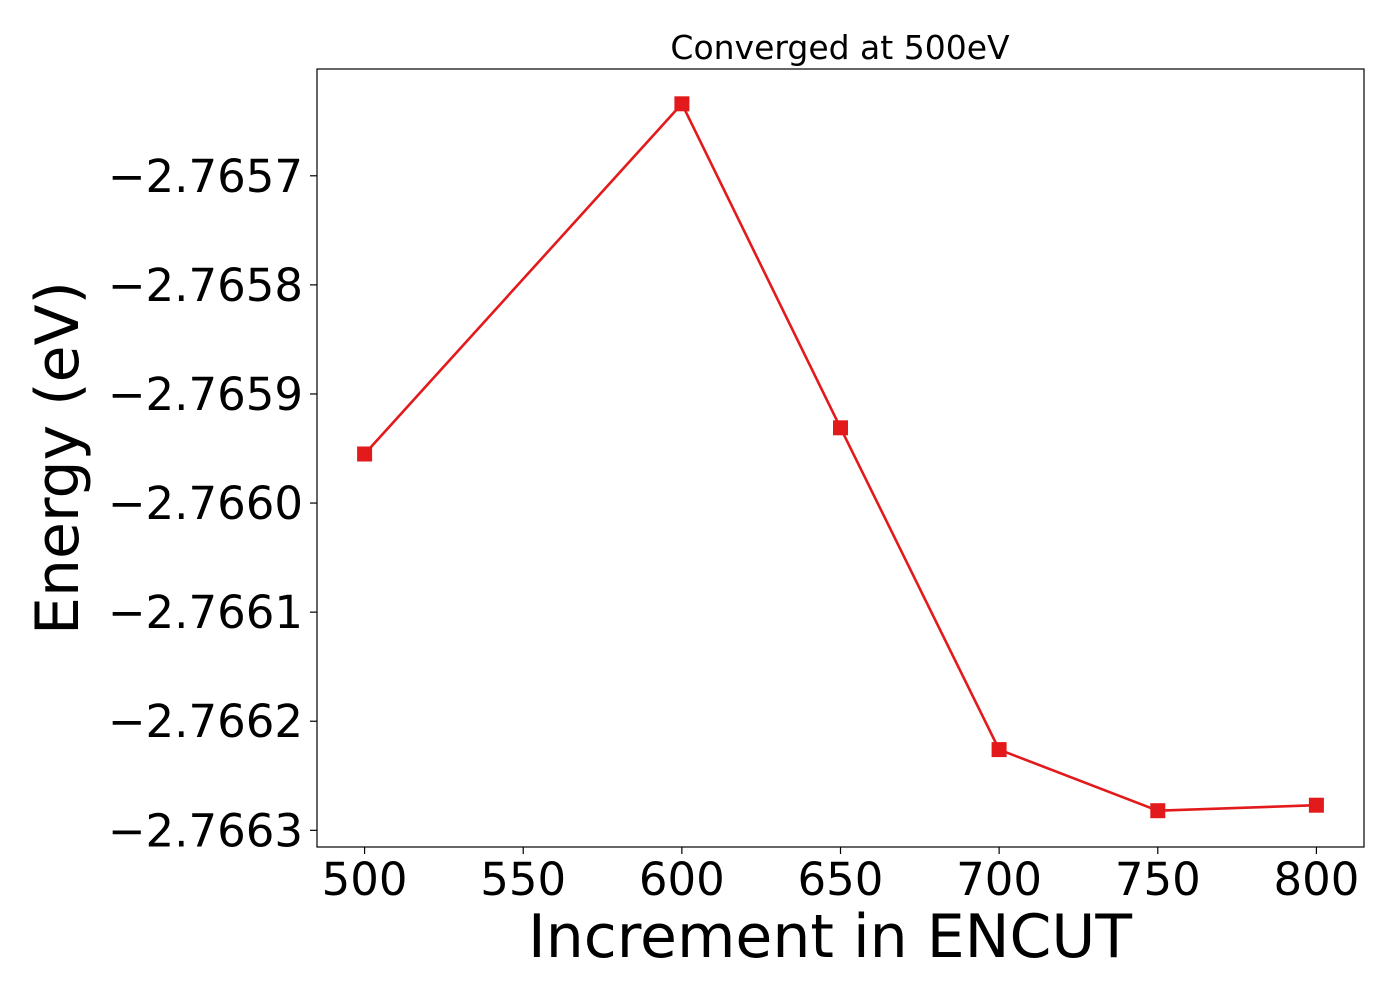  What do you see at coordinates (205, 503) in the screenshot?
I see `y-tick-label: −2.7660` at bounding box center [205, 503].